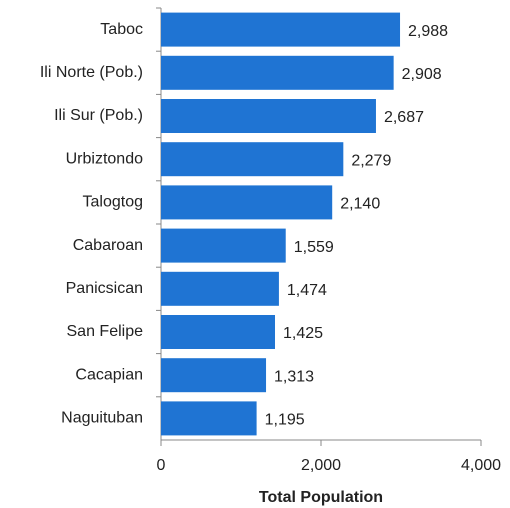  I want to click on data-label: 2,687, so click(404, 117).